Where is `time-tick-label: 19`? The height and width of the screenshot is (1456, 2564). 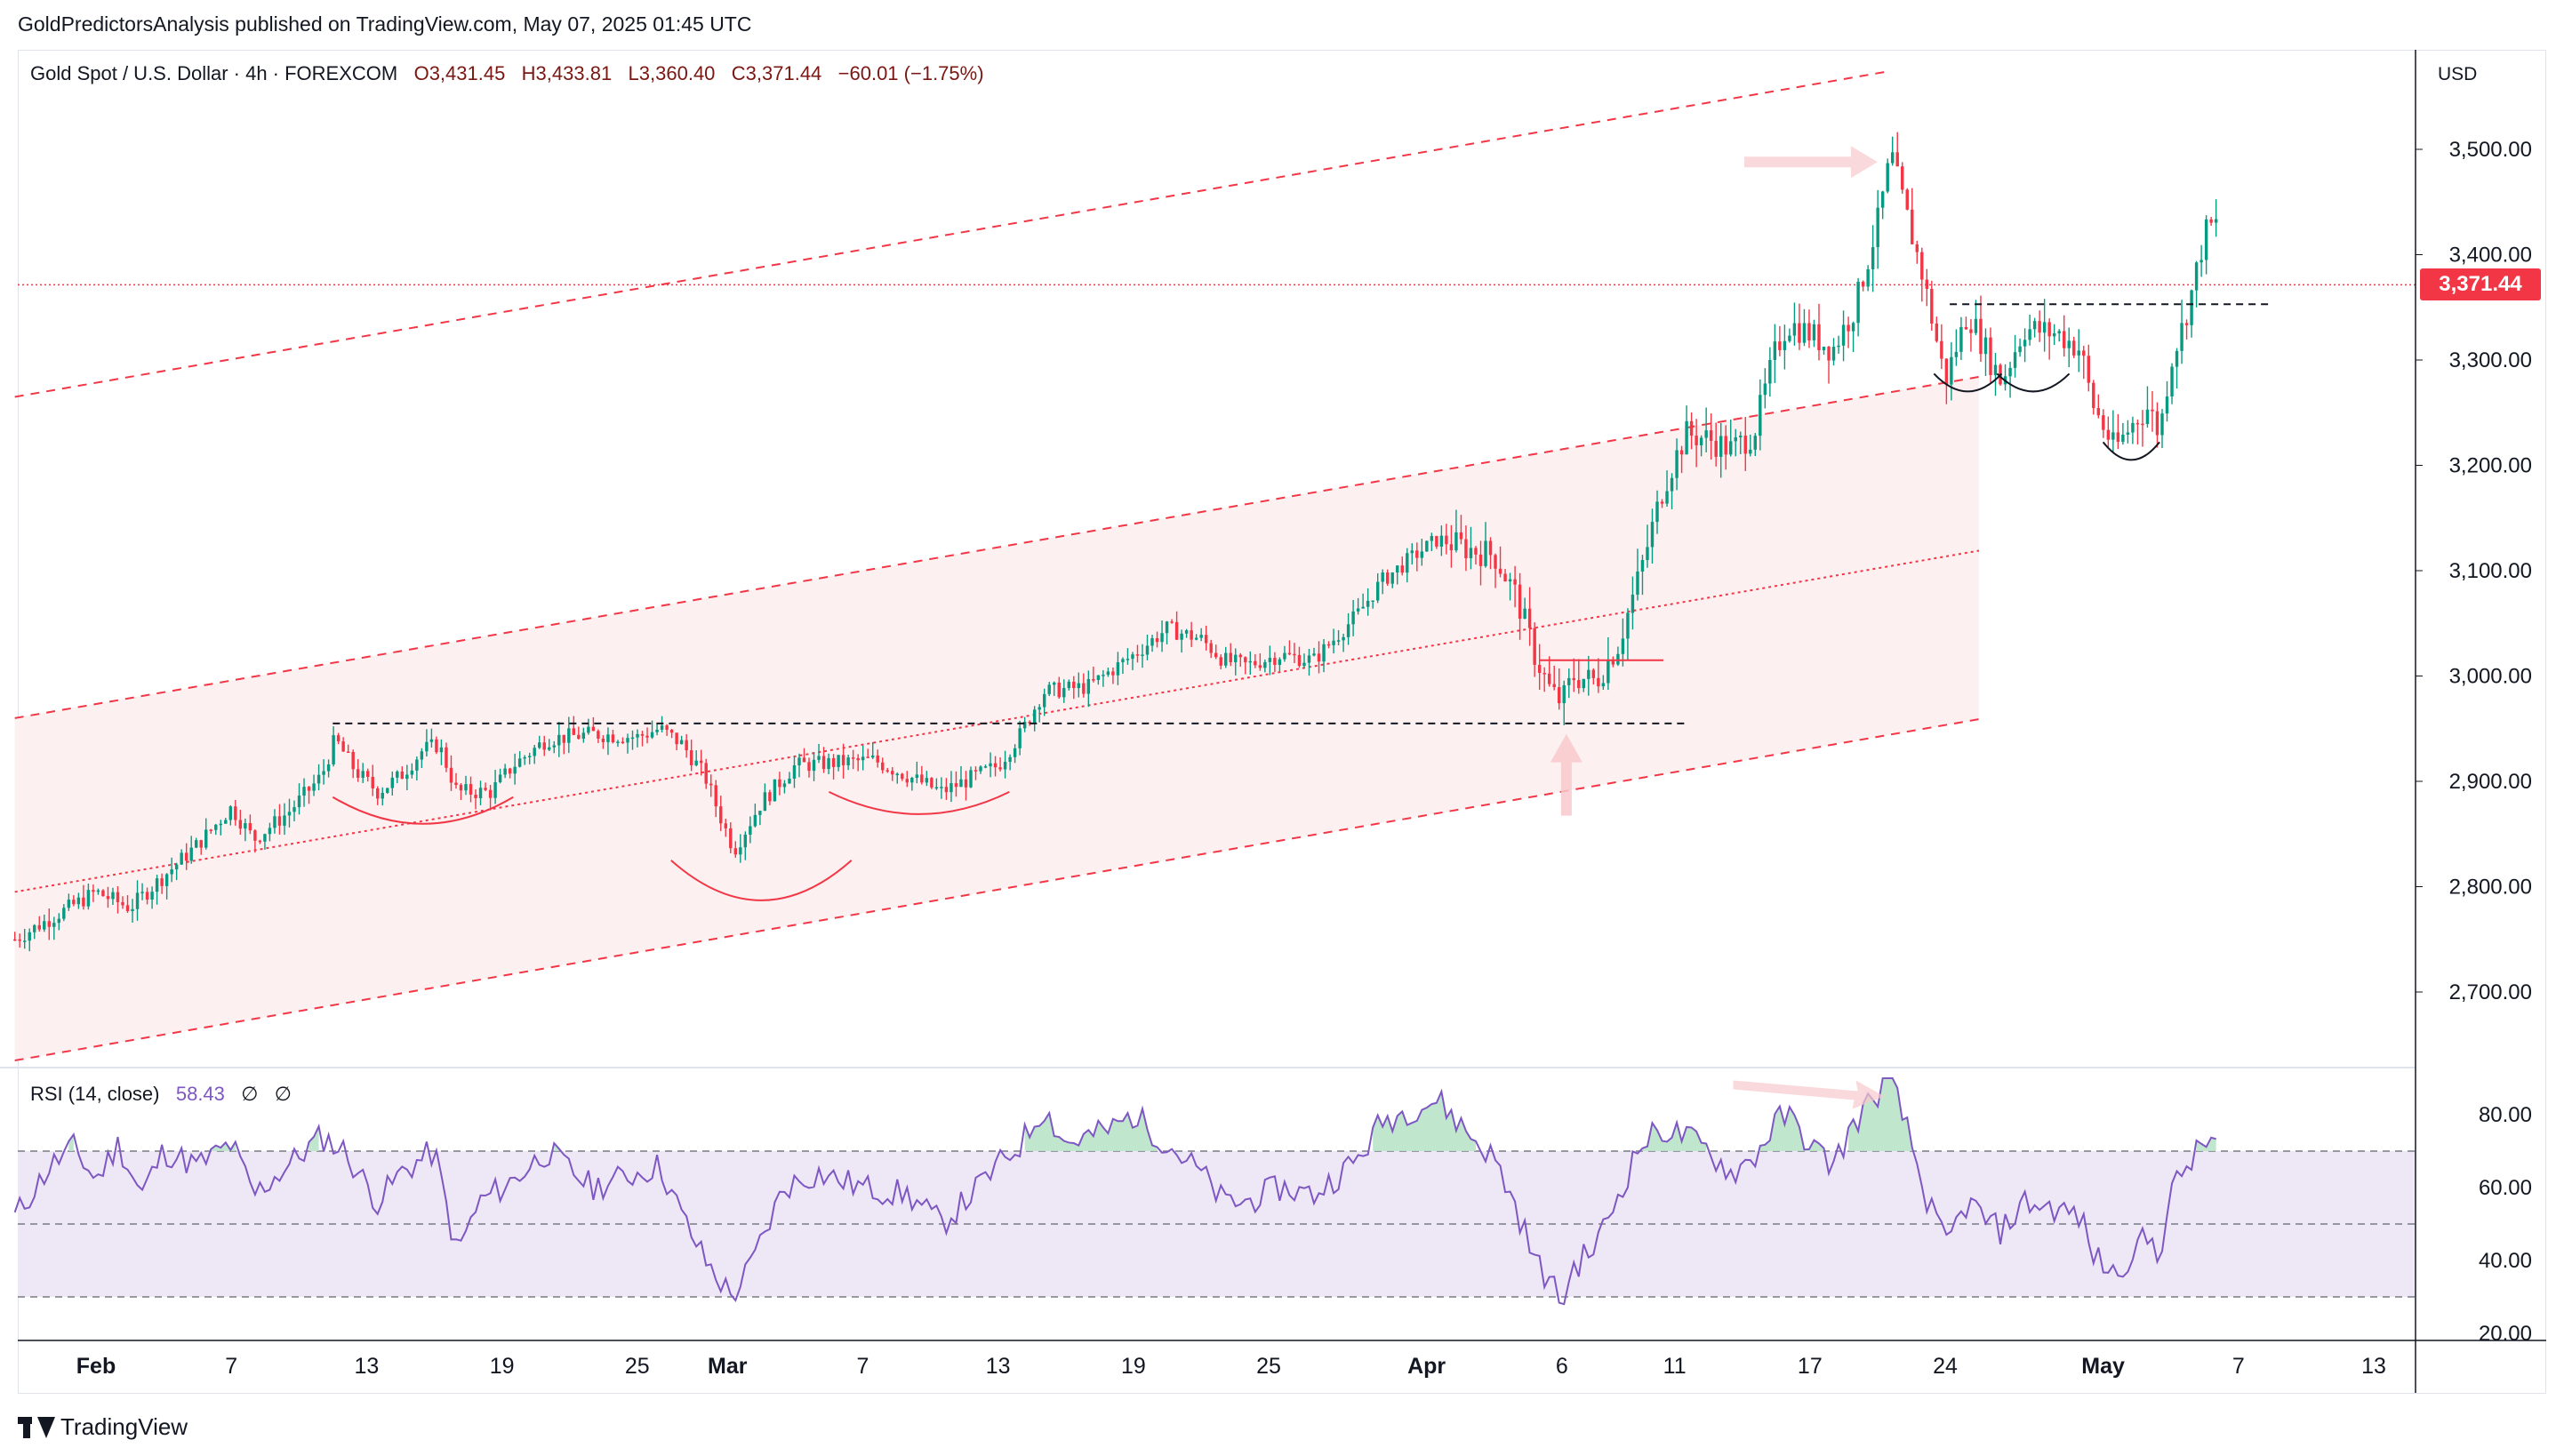 time-tick-label: 19 is located at coordinates (1133, 1366).